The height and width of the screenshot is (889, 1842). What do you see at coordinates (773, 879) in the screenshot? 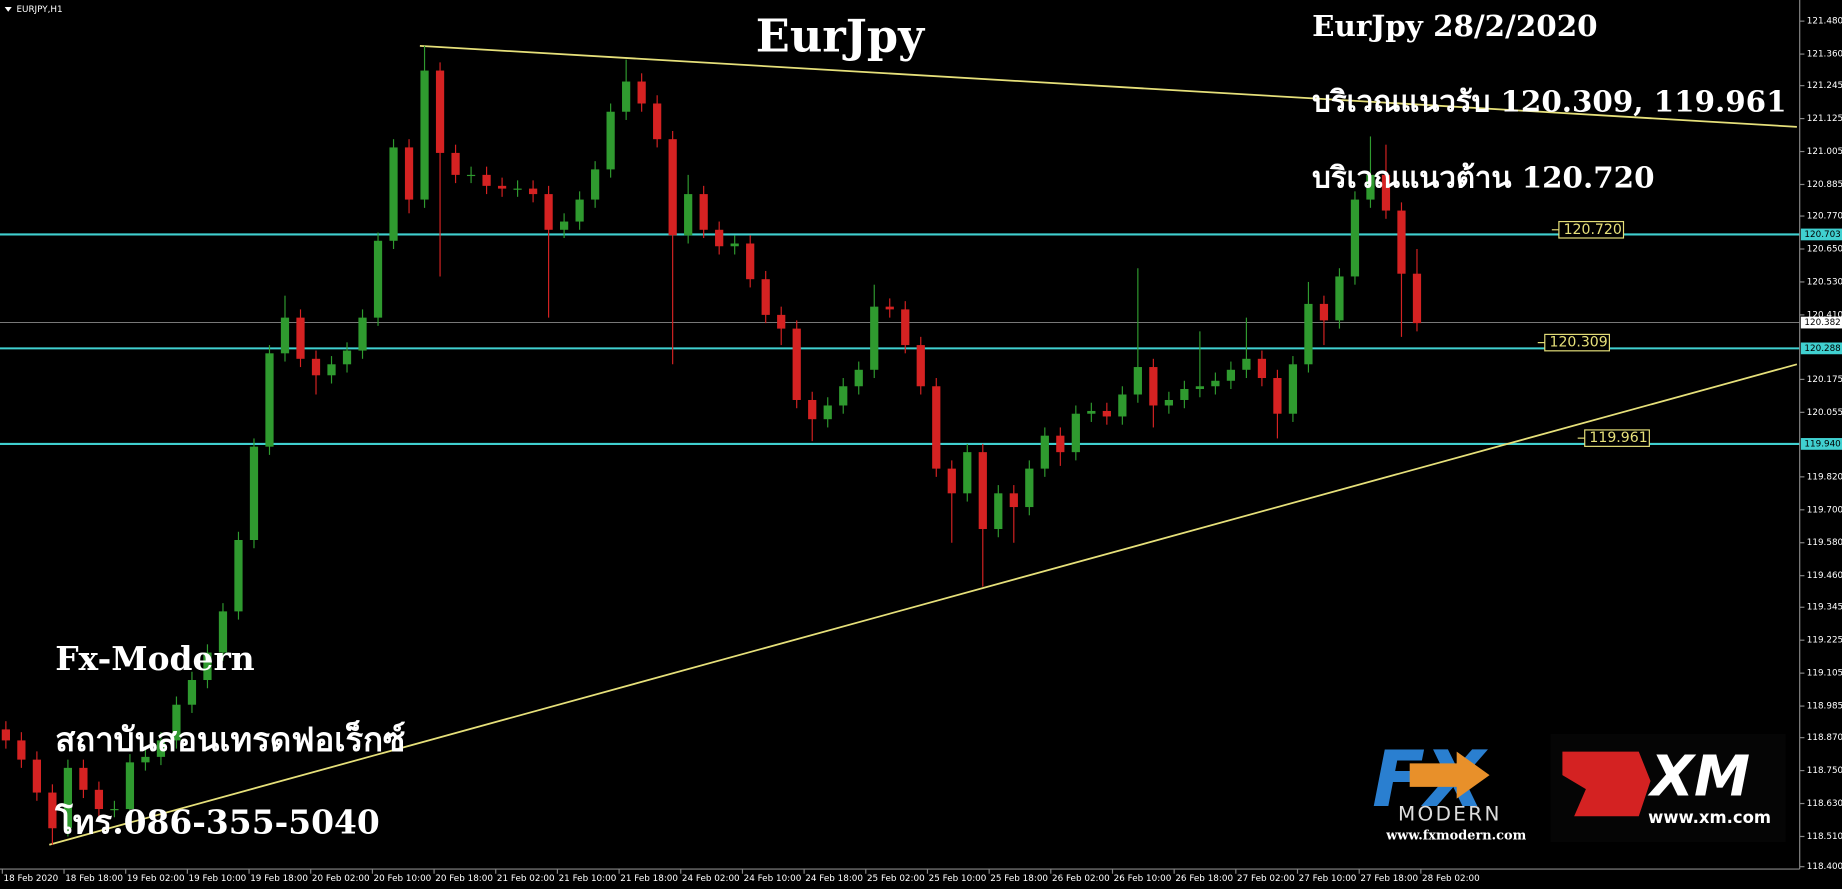
I see `x-tick-label: 24 Feb 10:00` at bounding box center [773, 879].